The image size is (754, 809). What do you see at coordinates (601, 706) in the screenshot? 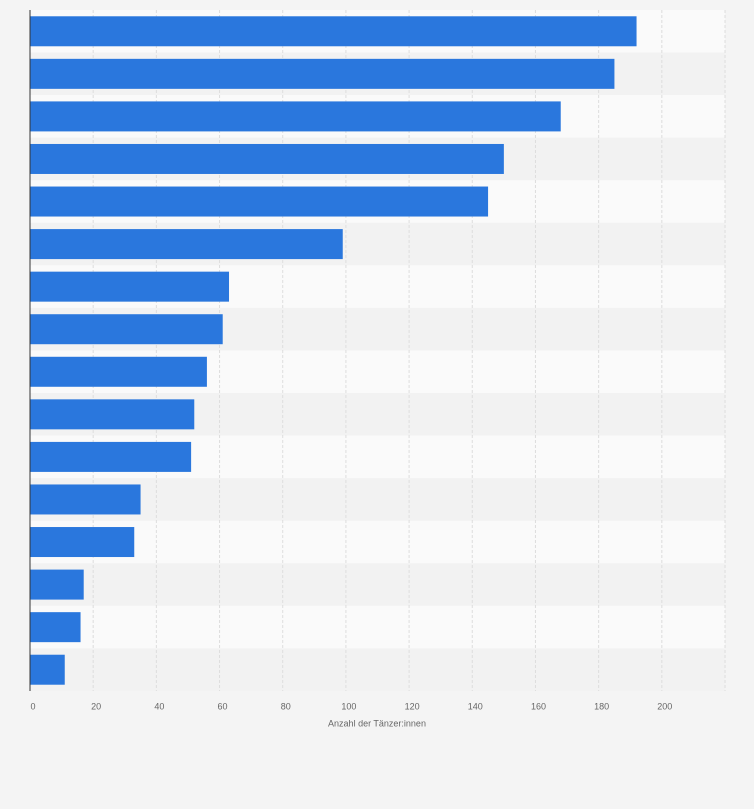
I see `x-tick-label: 180` at bounding box center [601, 706].